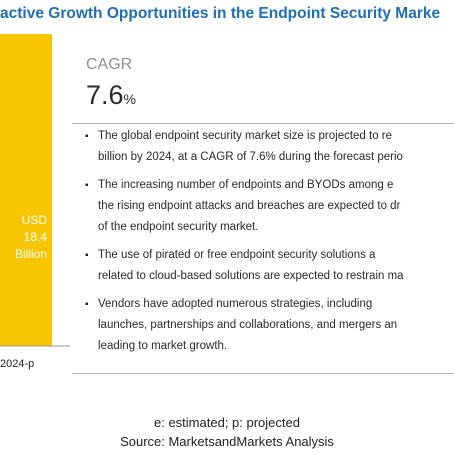 The width and height of the screenshot is (454, 454). What do you see at coordinates (227, 422) in the screenshot?
I see `footnote: e: estimated; p: projected` at bounding box center [227, 422].